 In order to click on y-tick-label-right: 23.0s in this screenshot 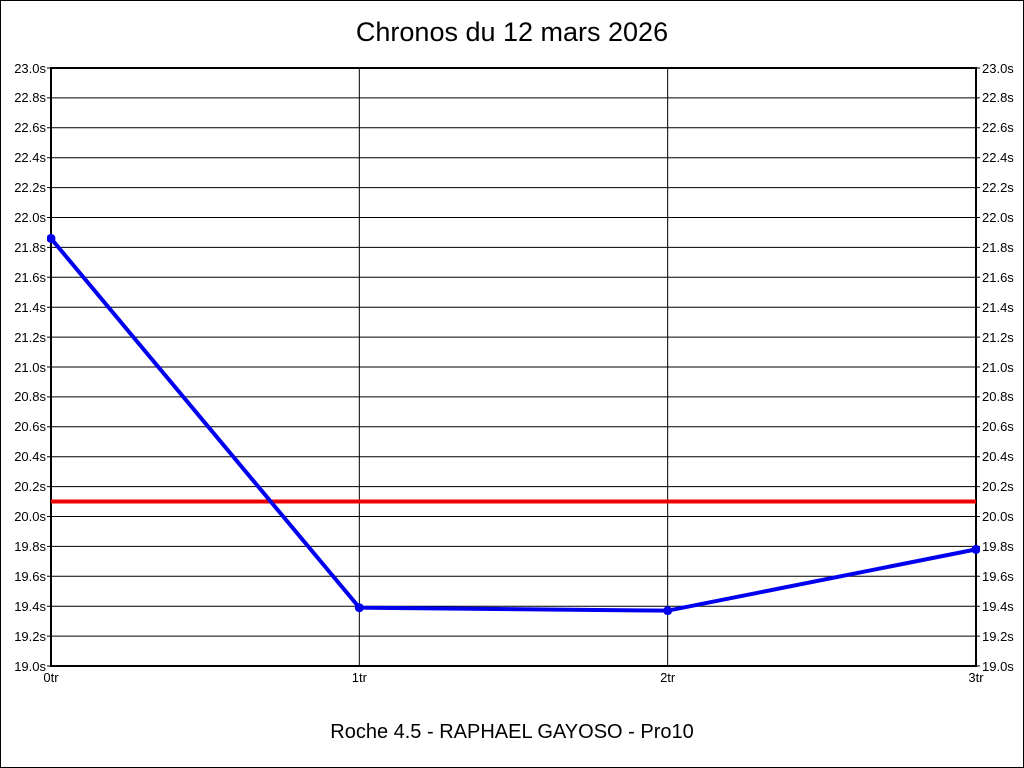, I will do `click(998, 68)`.